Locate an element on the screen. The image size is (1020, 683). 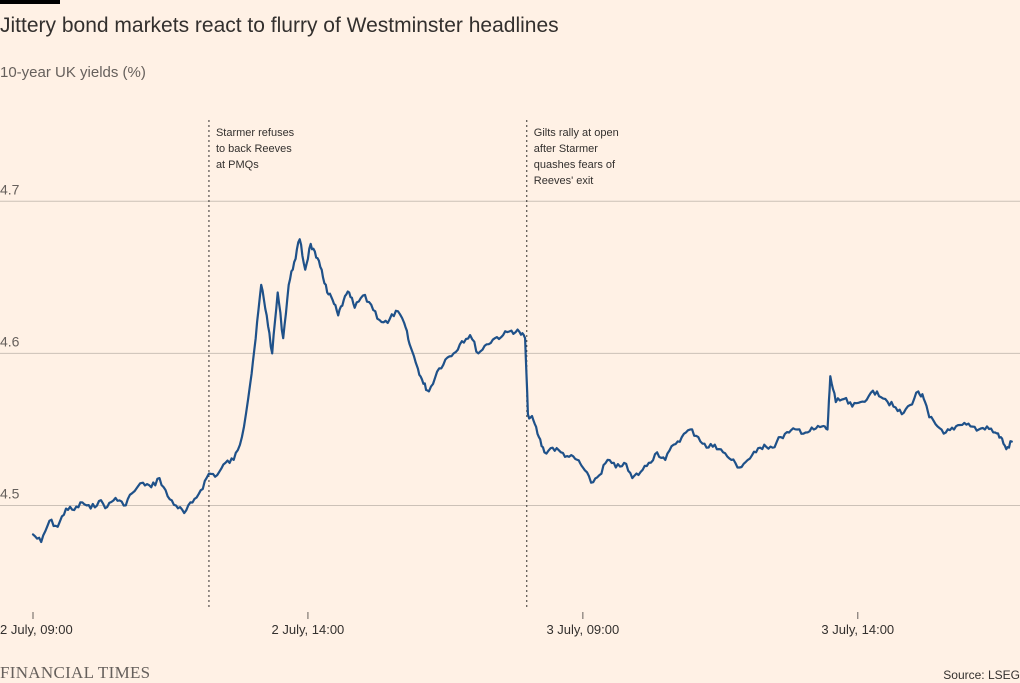
source-note: Source: LSEG is located at coordinates (981, 675).